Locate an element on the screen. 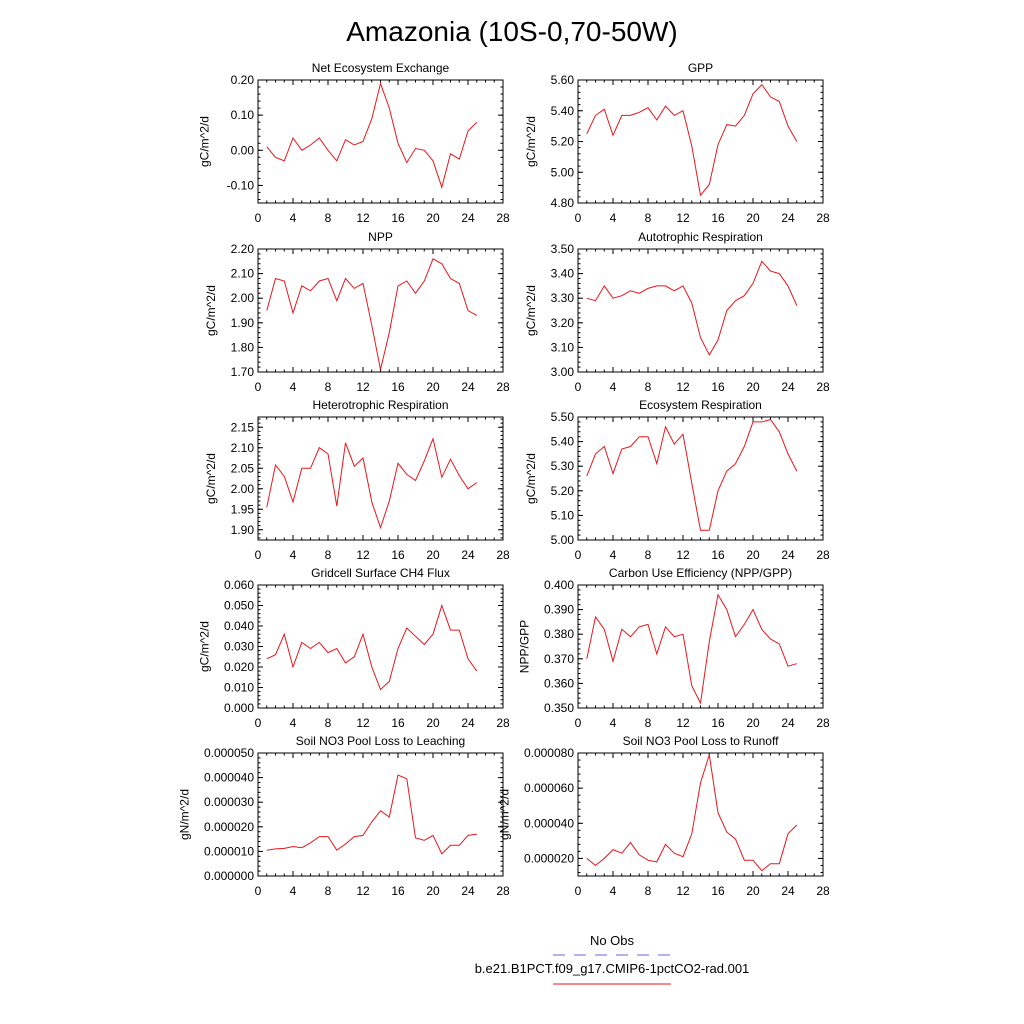 The width and height of the screenshot is (1024, 1024). panel-title: Gridcell Surface CH4 Flux is located at coordinates (380, 573).